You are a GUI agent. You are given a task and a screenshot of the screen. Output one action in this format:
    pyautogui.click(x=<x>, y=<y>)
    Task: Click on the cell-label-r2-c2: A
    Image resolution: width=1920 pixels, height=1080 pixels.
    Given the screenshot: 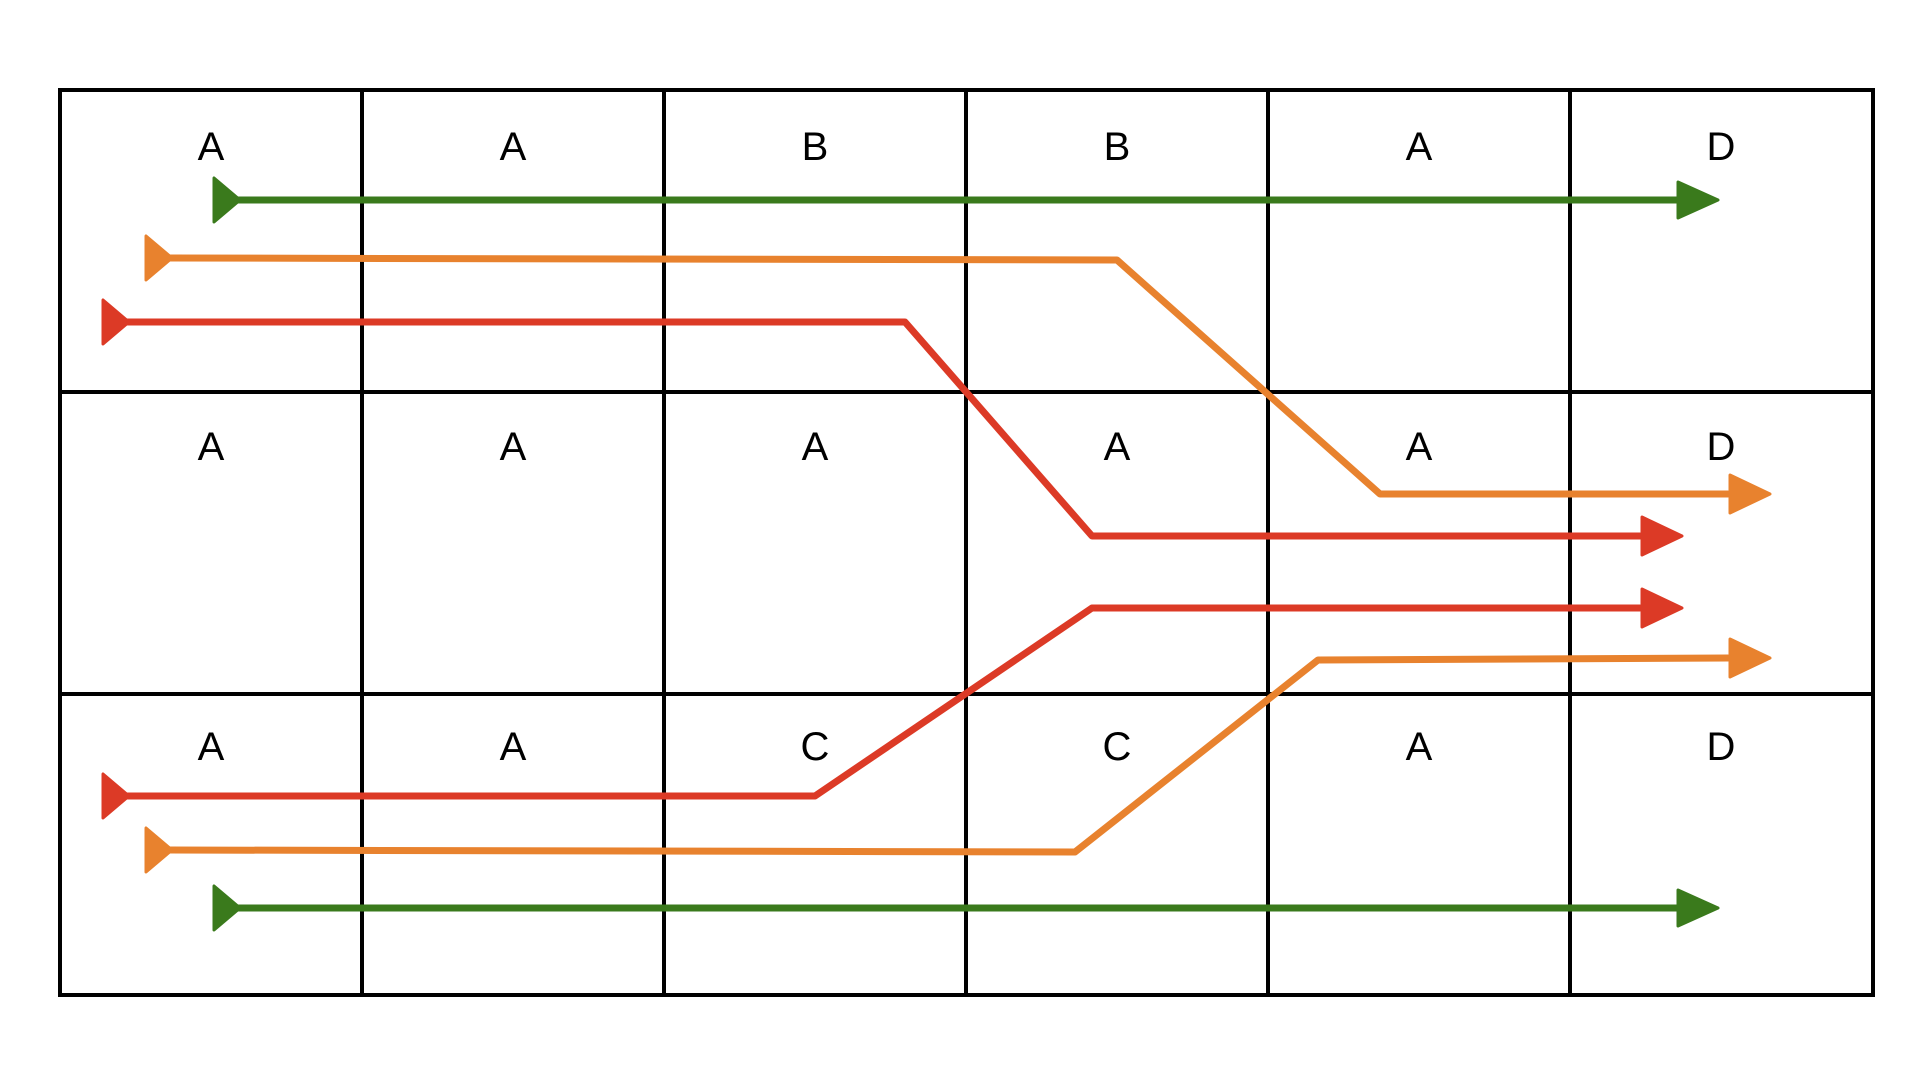 What is the action you would take?
    pyautogui.click(x=513, y=447)
    